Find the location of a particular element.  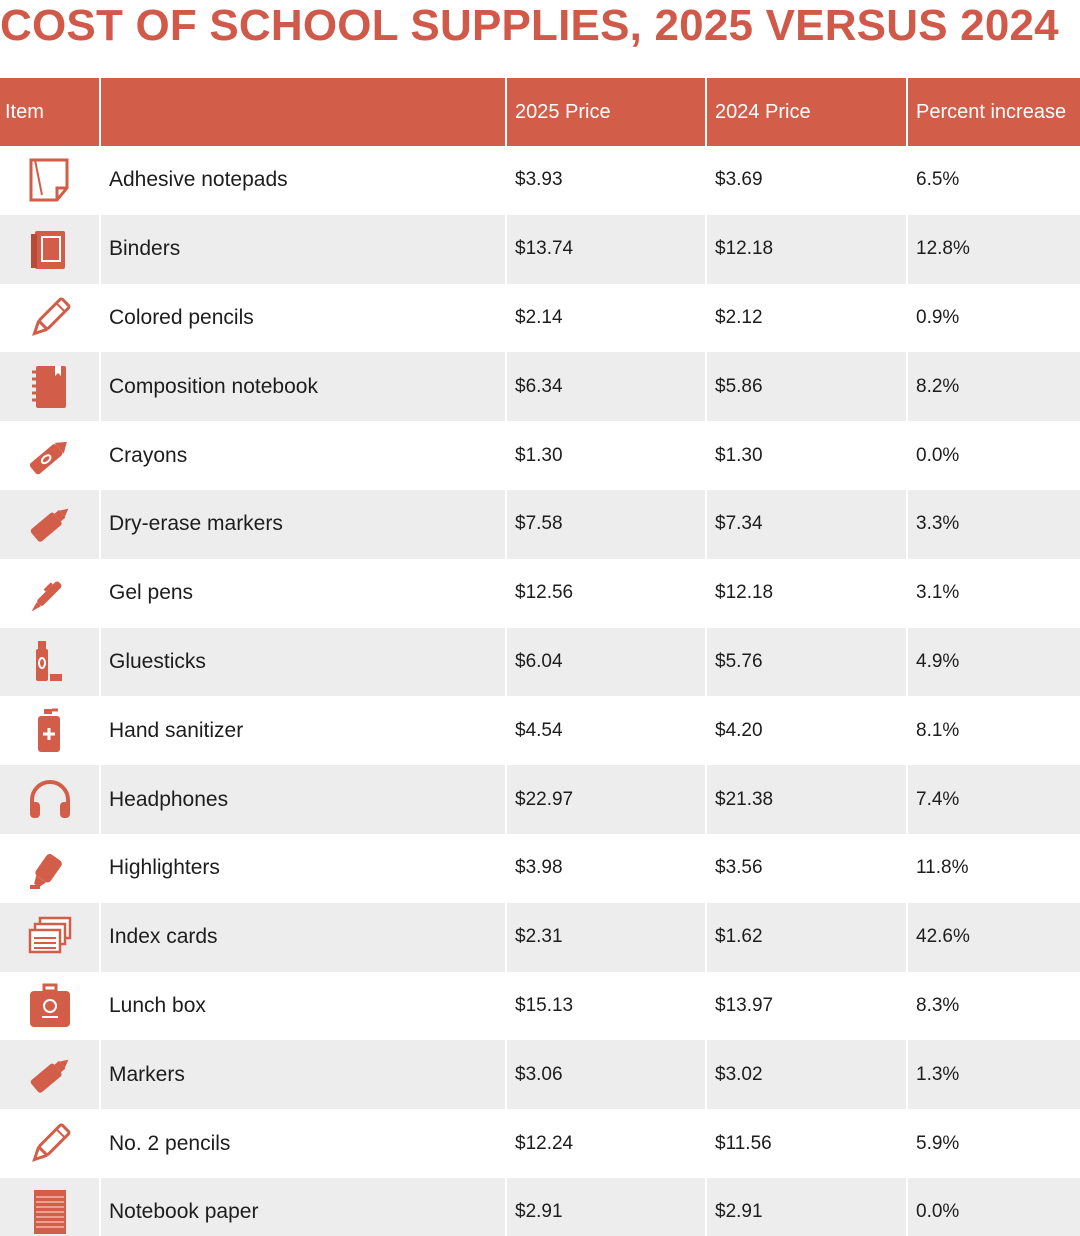

price-2024: $11.56 is located at coordinates (807, 1143).